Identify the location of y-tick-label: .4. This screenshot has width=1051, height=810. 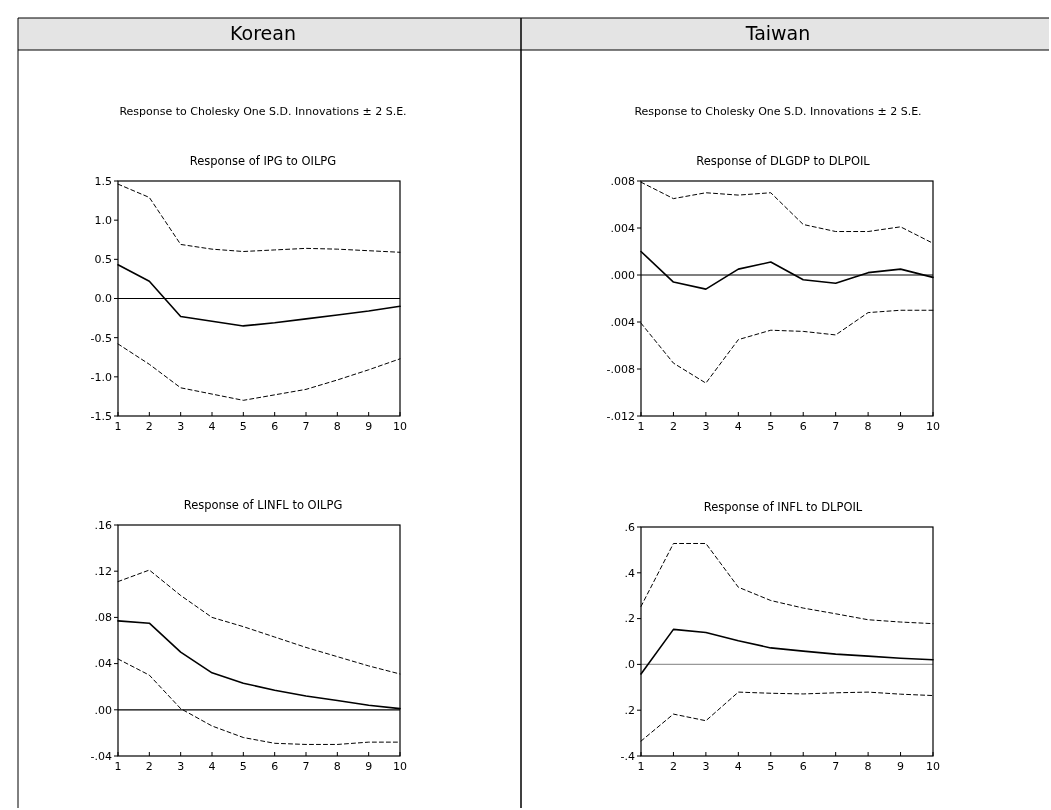
(629, 573).